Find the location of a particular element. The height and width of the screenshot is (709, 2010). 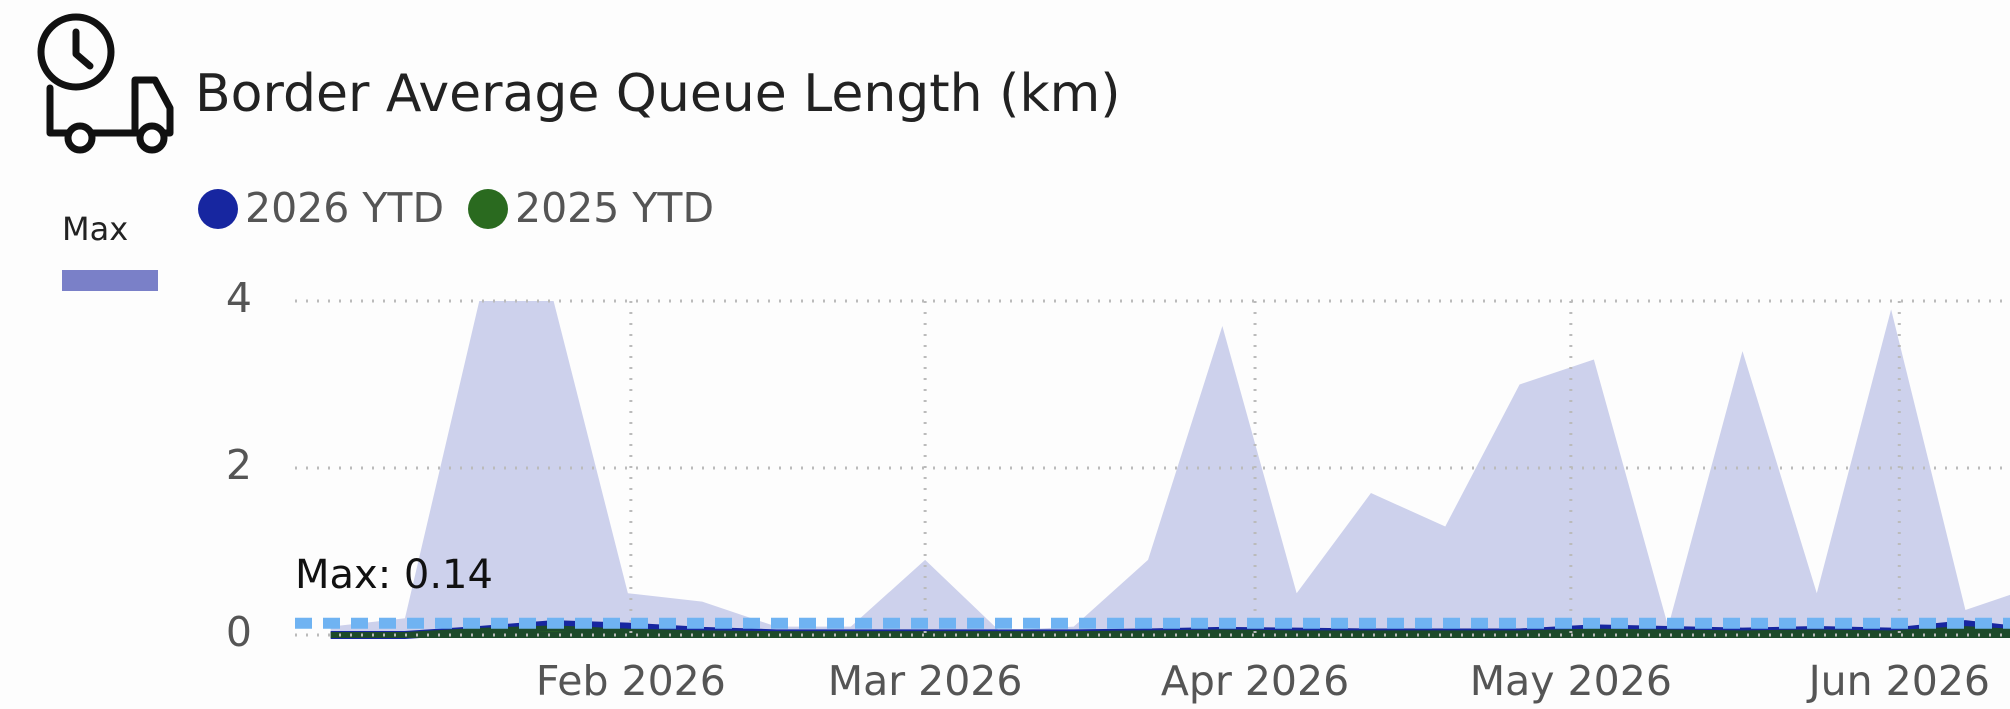

x-tick-label: May 2026 is located at coordinates (1571, 681).